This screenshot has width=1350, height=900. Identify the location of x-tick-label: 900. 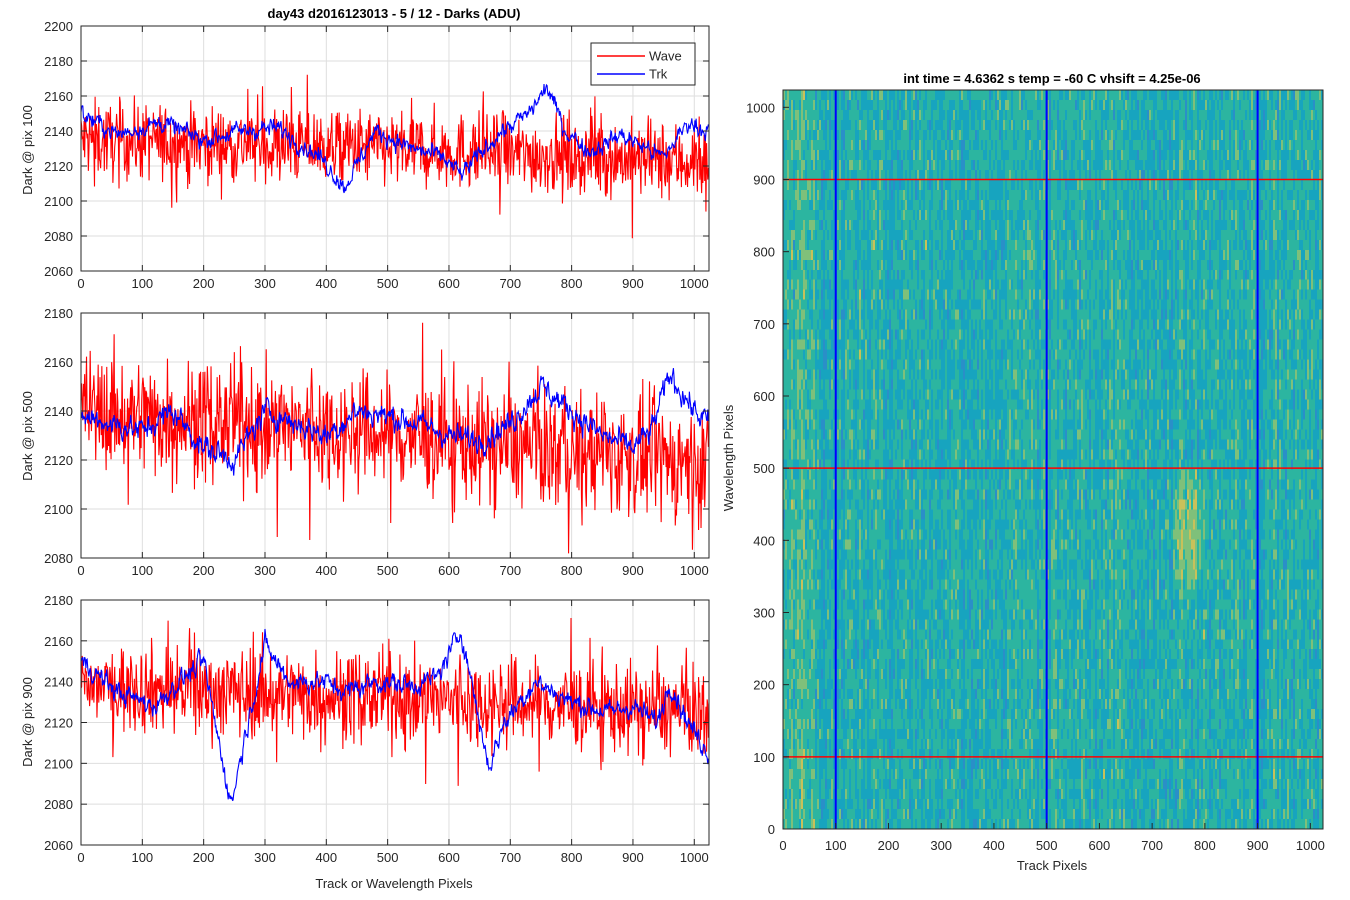
(633, 283).